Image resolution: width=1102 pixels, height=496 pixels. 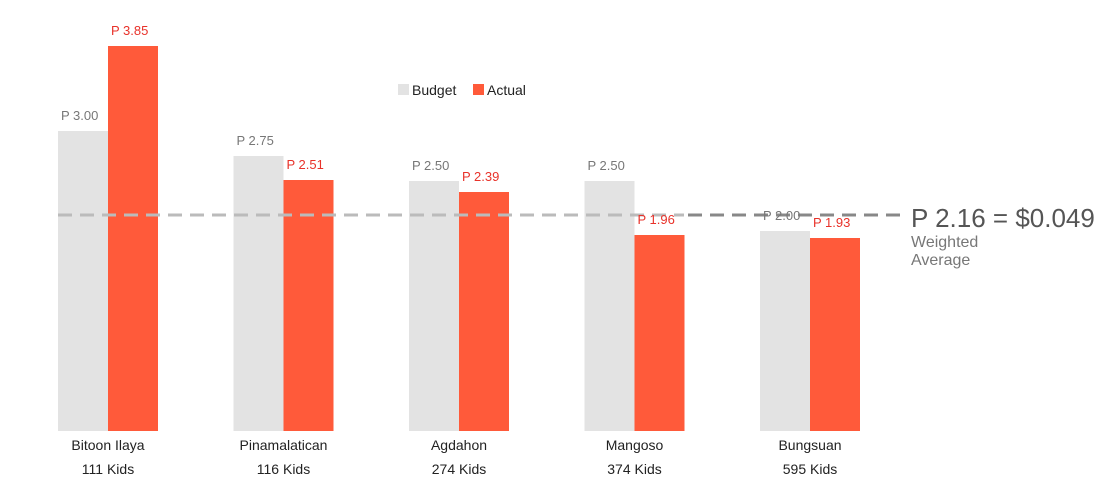 What do you see at coordinates (129, 30) in the screenshot?
I see `value-label-actual-1: P 3.85` at bounding box center [129, 30].